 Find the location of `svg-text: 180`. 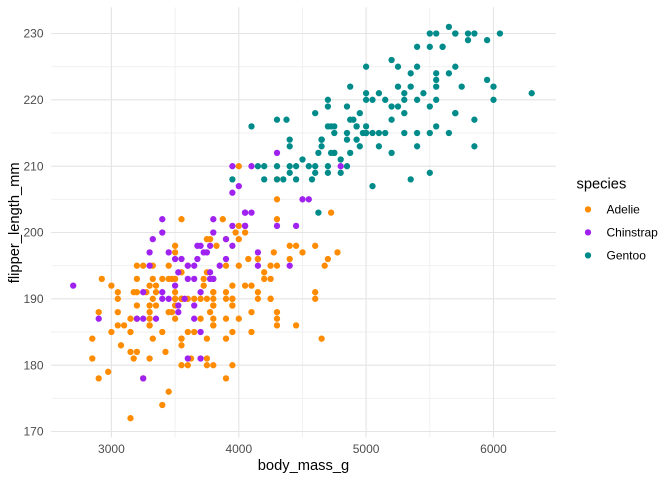

svg-text: 180 is located at coordinates (33, 365).